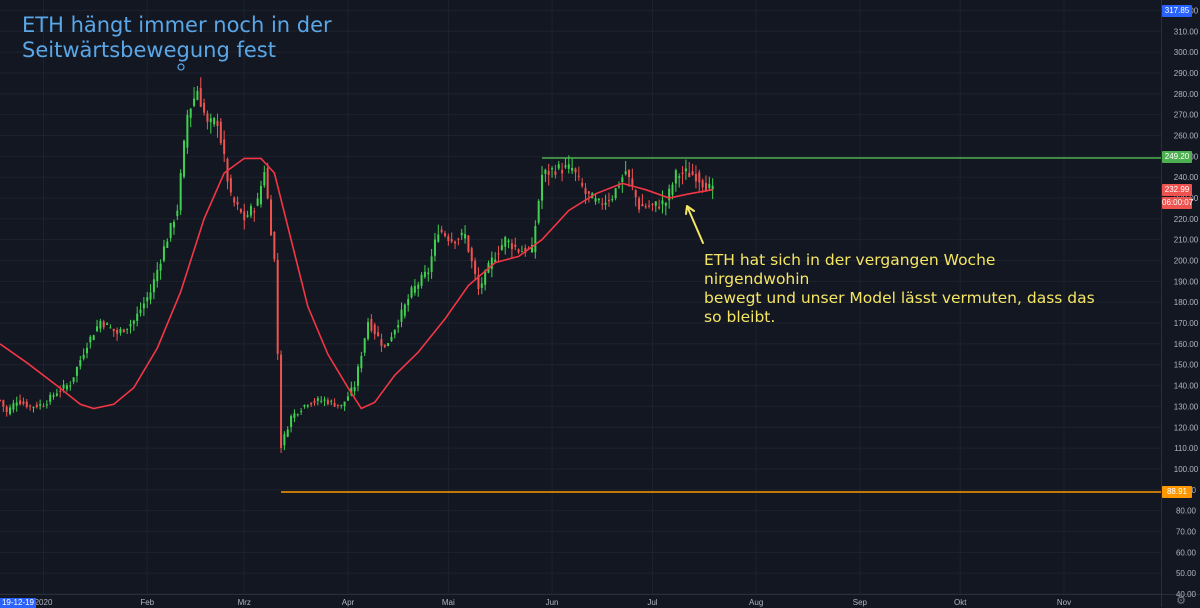  I want to click on x-tick-label: Jun, so click(552, 602).